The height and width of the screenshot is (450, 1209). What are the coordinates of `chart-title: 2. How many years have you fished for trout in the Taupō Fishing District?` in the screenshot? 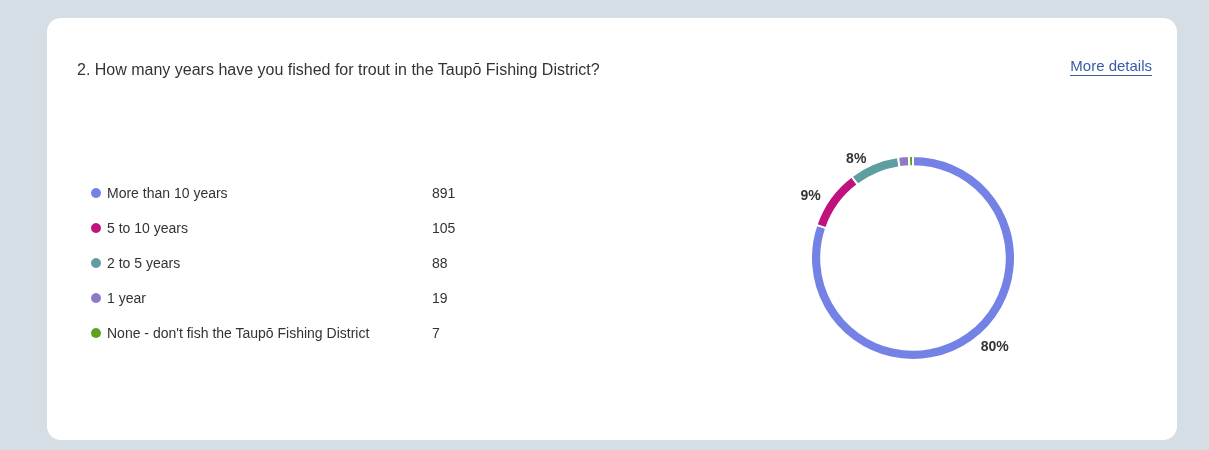 It's located at (338, 69).